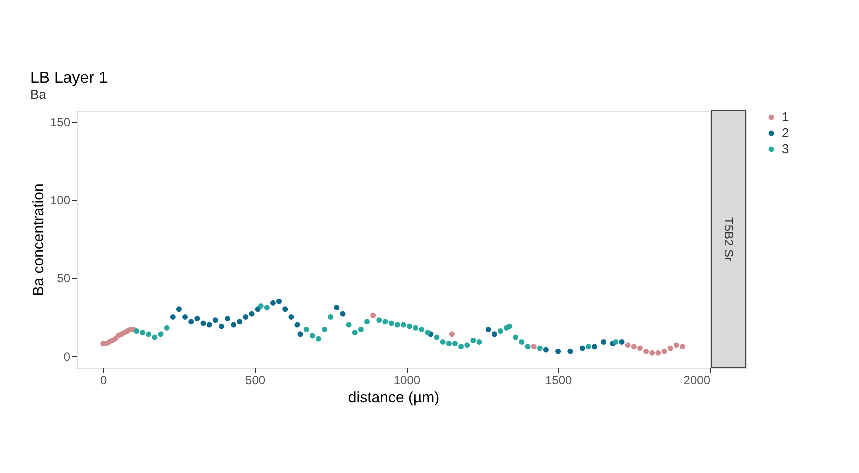 This screenshot has height=473, width=859. What do you see at coordinates (394, 398) in the screenshot?
I see `x-axis-title: distance (µm)` at bounding box center [394, 398].